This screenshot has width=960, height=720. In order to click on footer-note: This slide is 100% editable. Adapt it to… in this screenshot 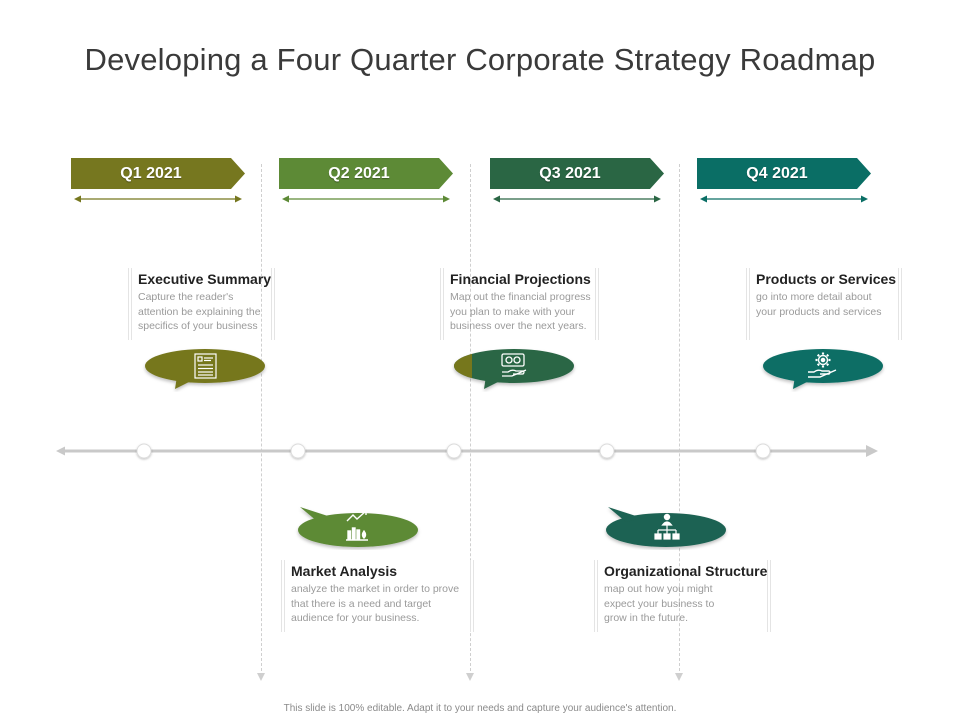, I will do `click(480, 708)`.